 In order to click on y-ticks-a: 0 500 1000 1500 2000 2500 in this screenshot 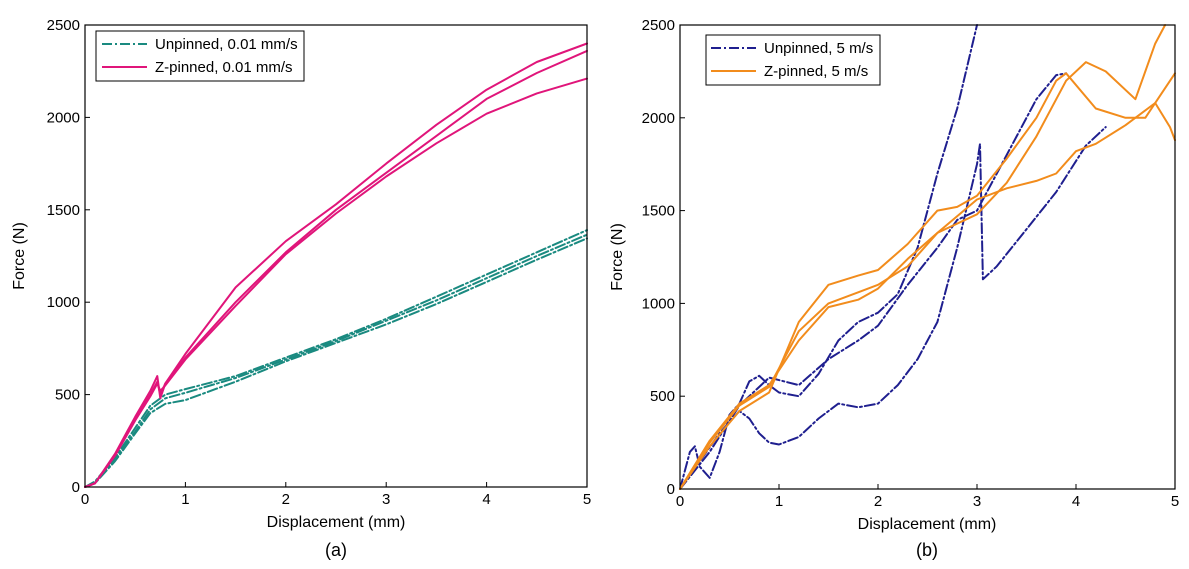, I will do `click(68, 256)`.